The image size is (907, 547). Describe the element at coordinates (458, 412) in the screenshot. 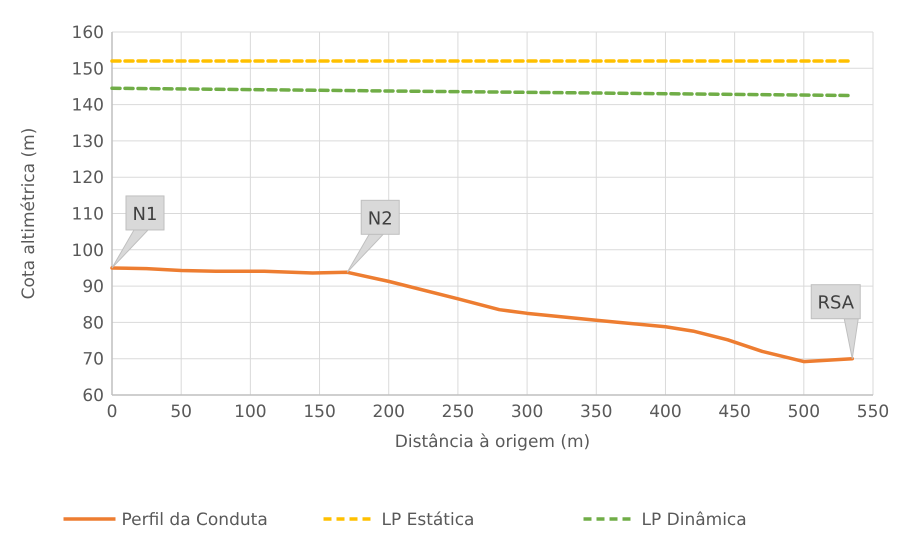

I see `x-tick-label: 250` at that location.